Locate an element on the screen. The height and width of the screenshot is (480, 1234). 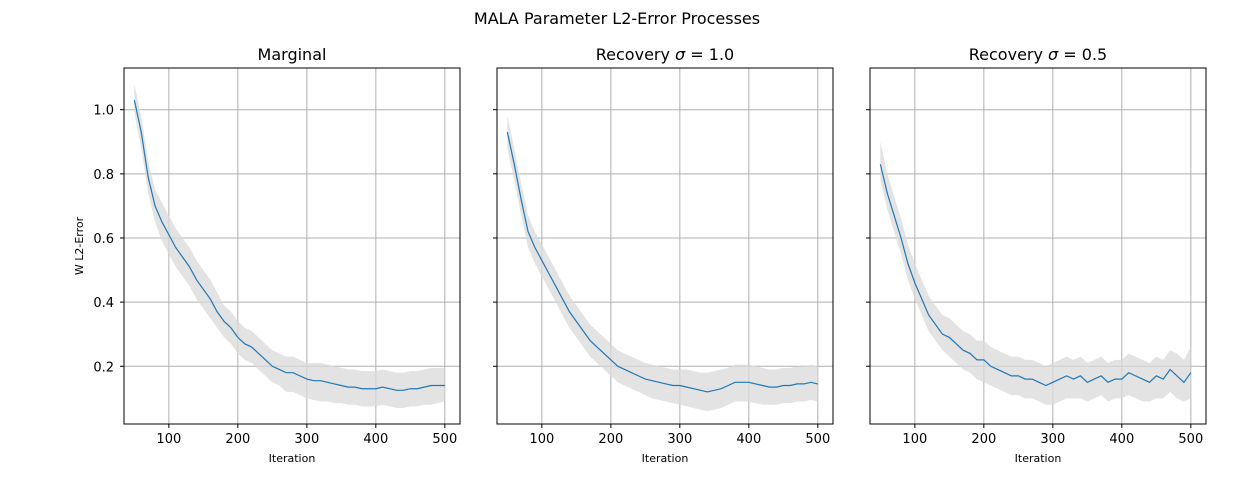
y-tick-label: 0.6 is located at coordinates (103, 239).